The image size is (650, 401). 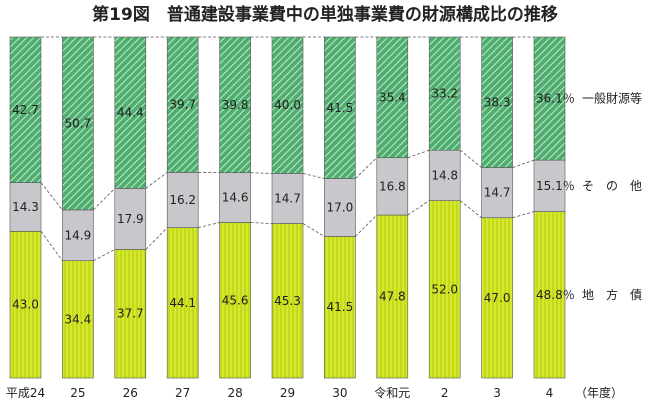 I want to click on data-label: 40.0, so click(x=287, y=105).